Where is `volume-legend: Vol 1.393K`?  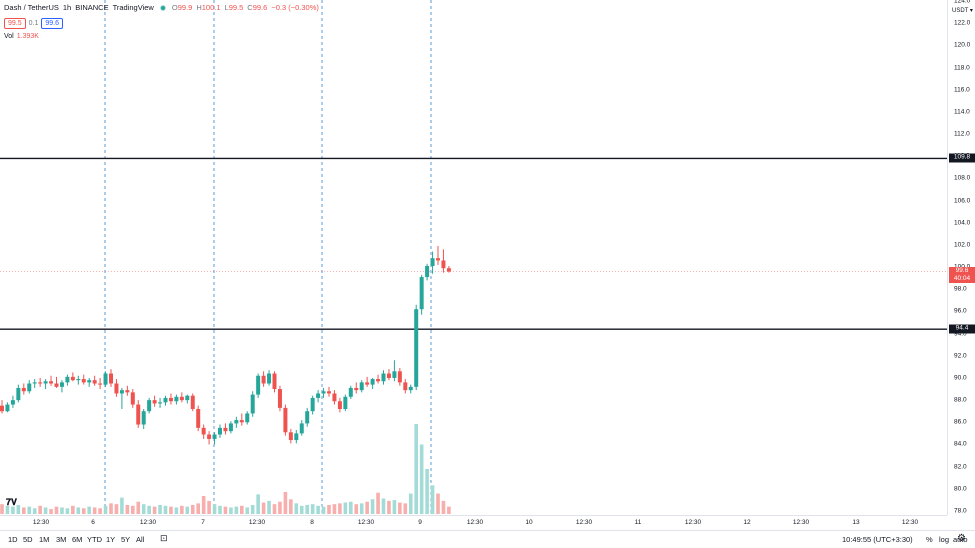
volume-legend: Vol 1.393K is located at coordinates (21, 36).